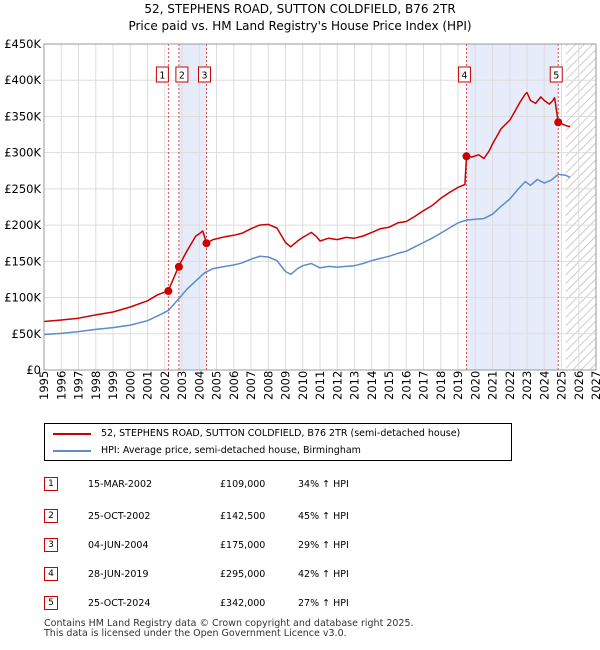 This screenshot has height=650, width=600. What do you see at coordinates (22, 189) in the screenshot?
I see `y-tick-label: £250K` at bounding box center [22, 189].